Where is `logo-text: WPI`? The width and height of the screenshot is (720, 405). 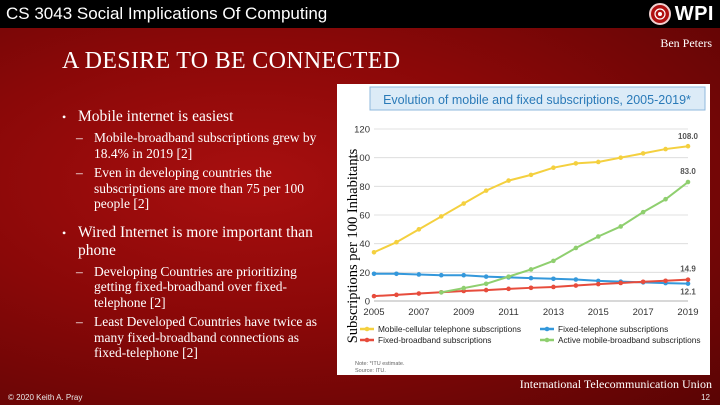
logo-text: WPI is located at coordinates (694, 13).